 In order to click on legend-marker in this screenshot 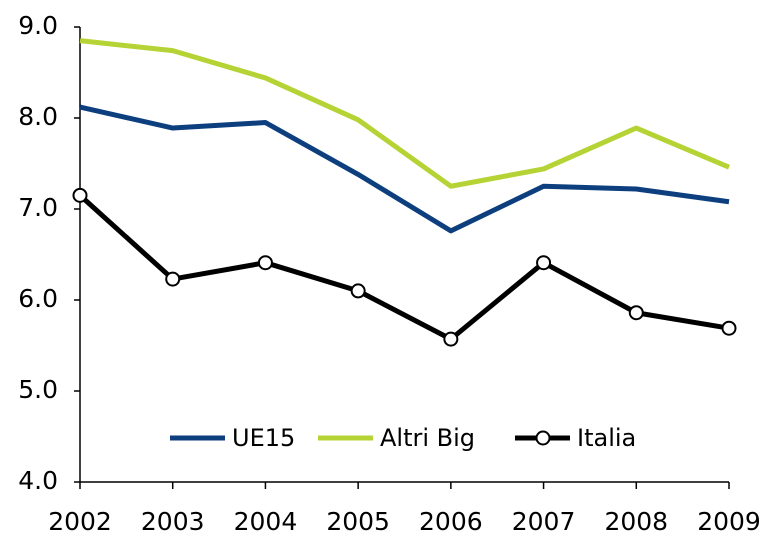, I will do `click(543, 438)`.